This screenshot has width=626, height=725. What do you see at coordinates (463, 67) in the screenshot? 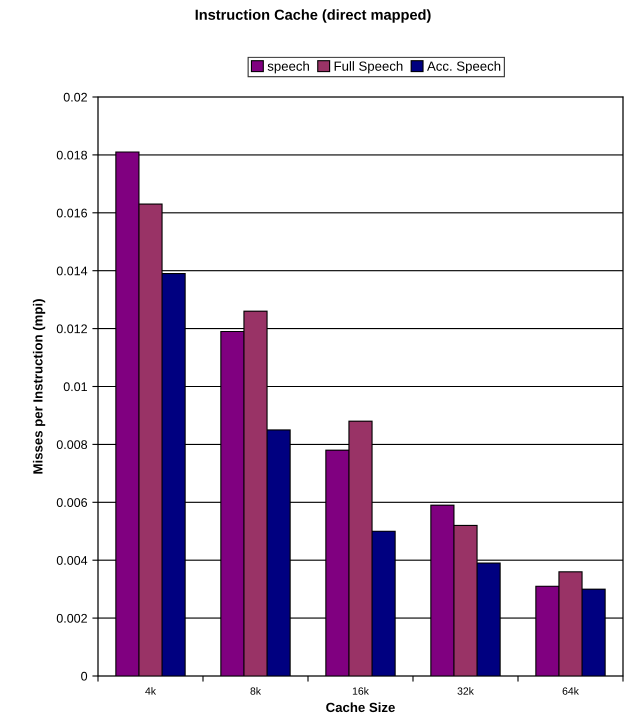
I see `legend-label: Acc. Speech` at bounding box center [463, 67].